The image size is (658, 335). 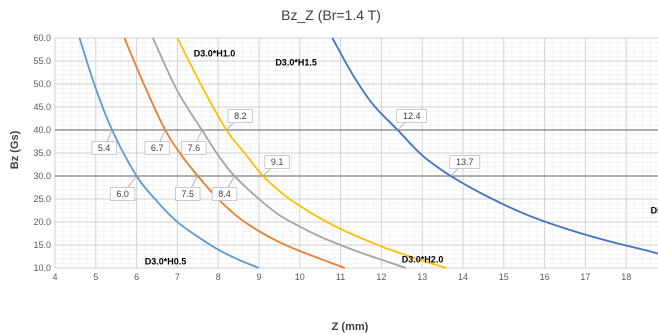 What do you see at coordinates (340, 277) in the screenshot?
I see `x-tick-label: 11` at bounding box center [340, 277].